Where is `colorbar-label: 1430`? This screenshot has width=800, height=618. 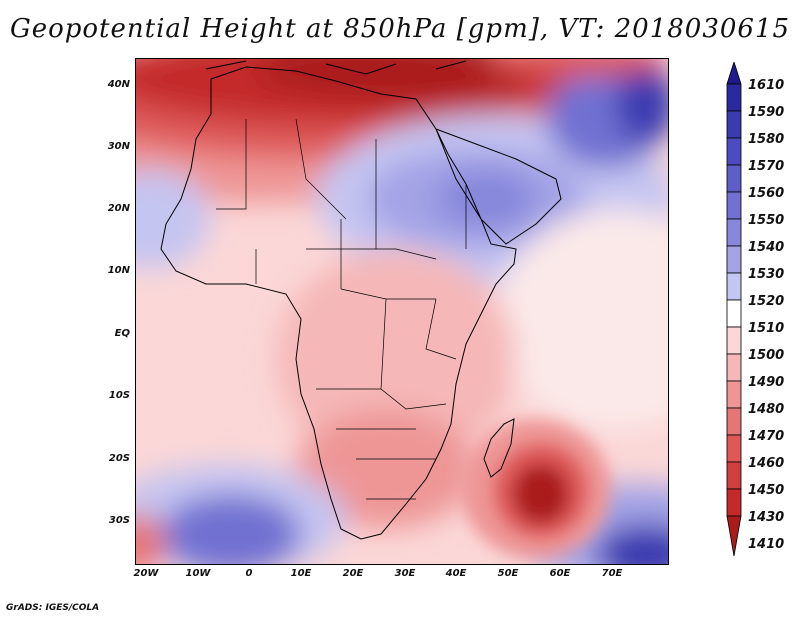 colorbar-label: 1430 is located at coordinates (766, 517).